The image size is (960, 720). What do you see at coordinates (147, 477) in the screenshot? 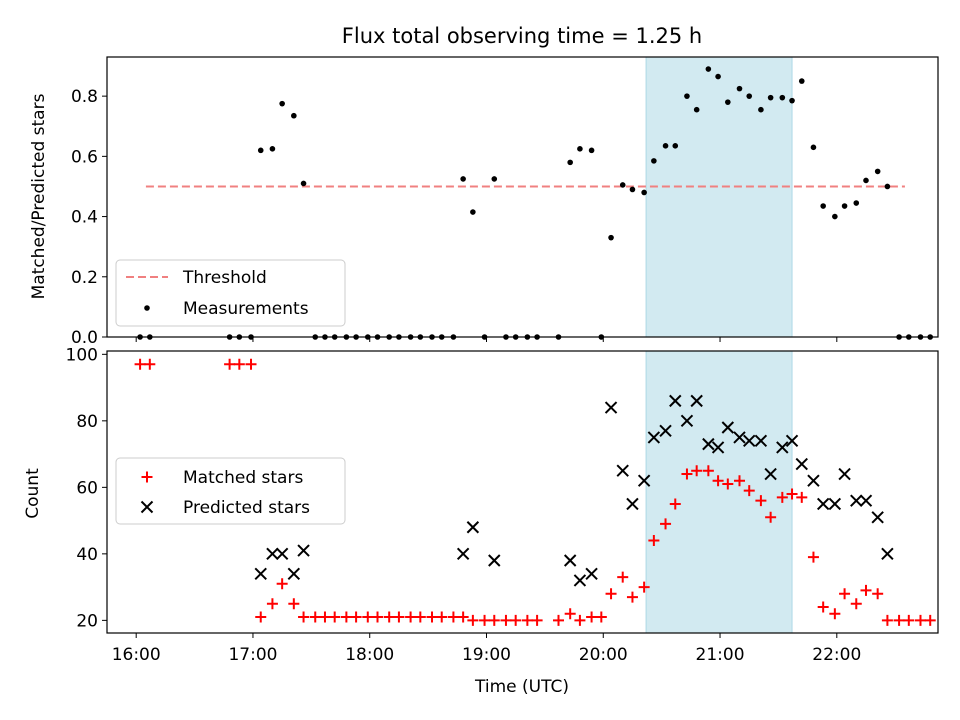
I see `legend-swatch-matched` at bounding box center [147, 477].